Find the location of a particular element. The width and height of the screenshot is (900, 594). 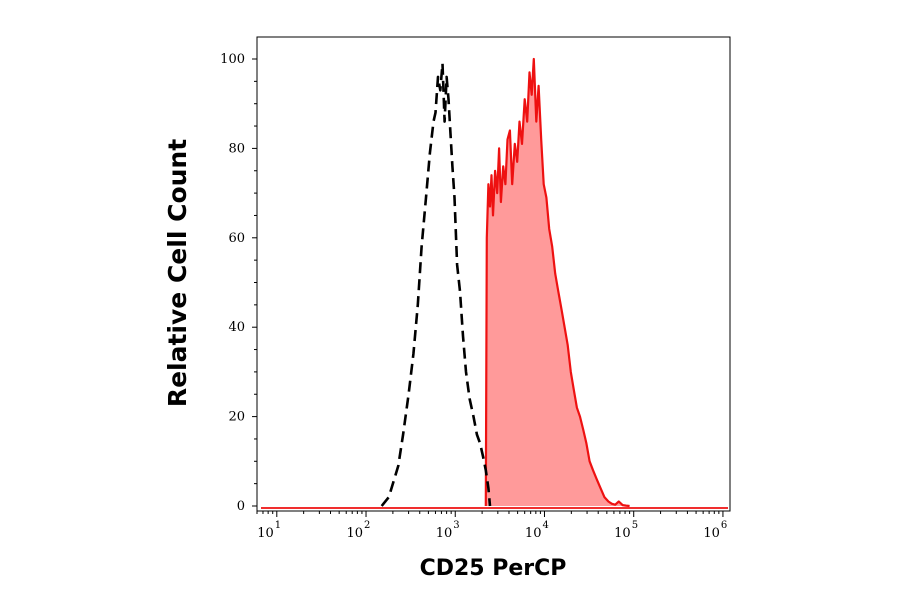

y-axis: 0 20 40 60 80 100 is located at coordinates (238, 283).